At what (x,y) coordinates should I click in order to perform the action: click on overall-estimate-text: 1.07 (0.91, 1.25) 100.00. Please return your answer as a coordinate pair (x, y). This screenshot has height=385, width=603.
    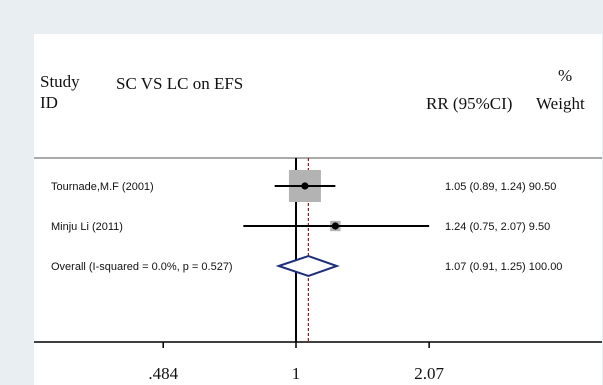
    Looking at the image, I should click on (503, 267).